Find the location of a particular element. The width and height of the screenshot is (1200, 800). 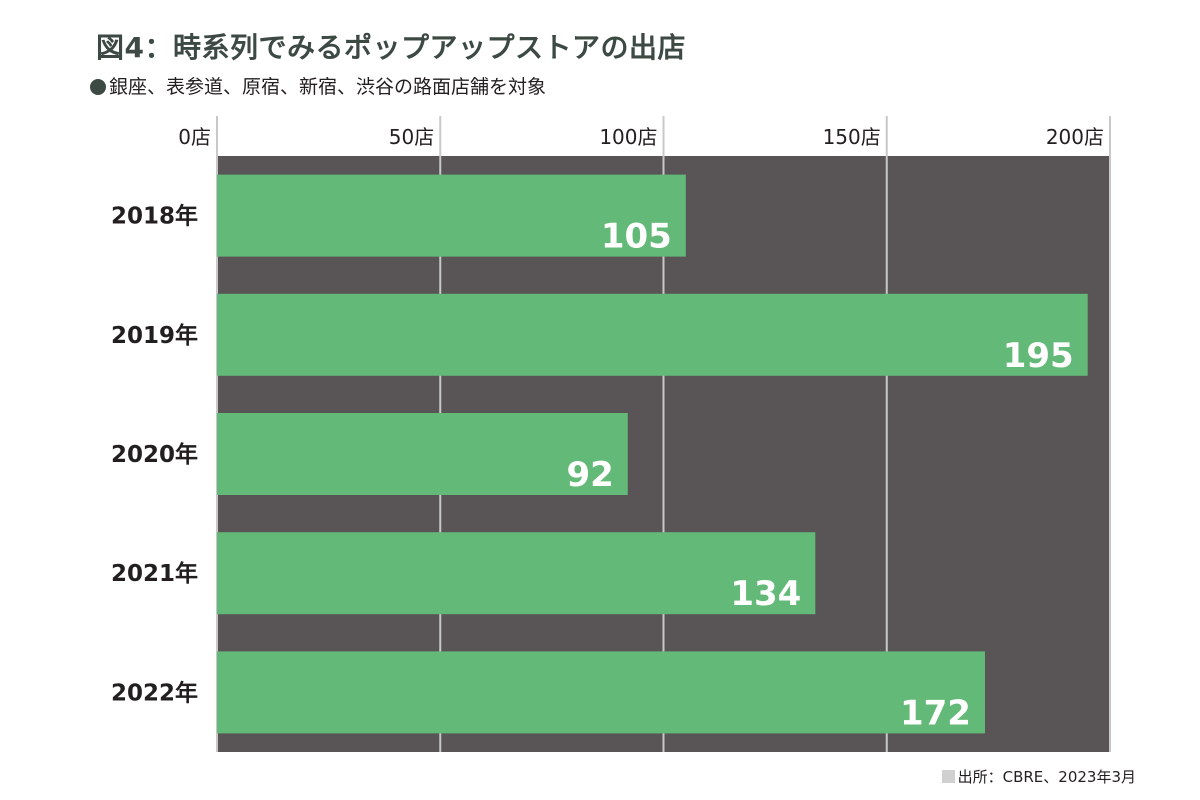

x-tick-label: 50店 is located at coordinates (411, 137).